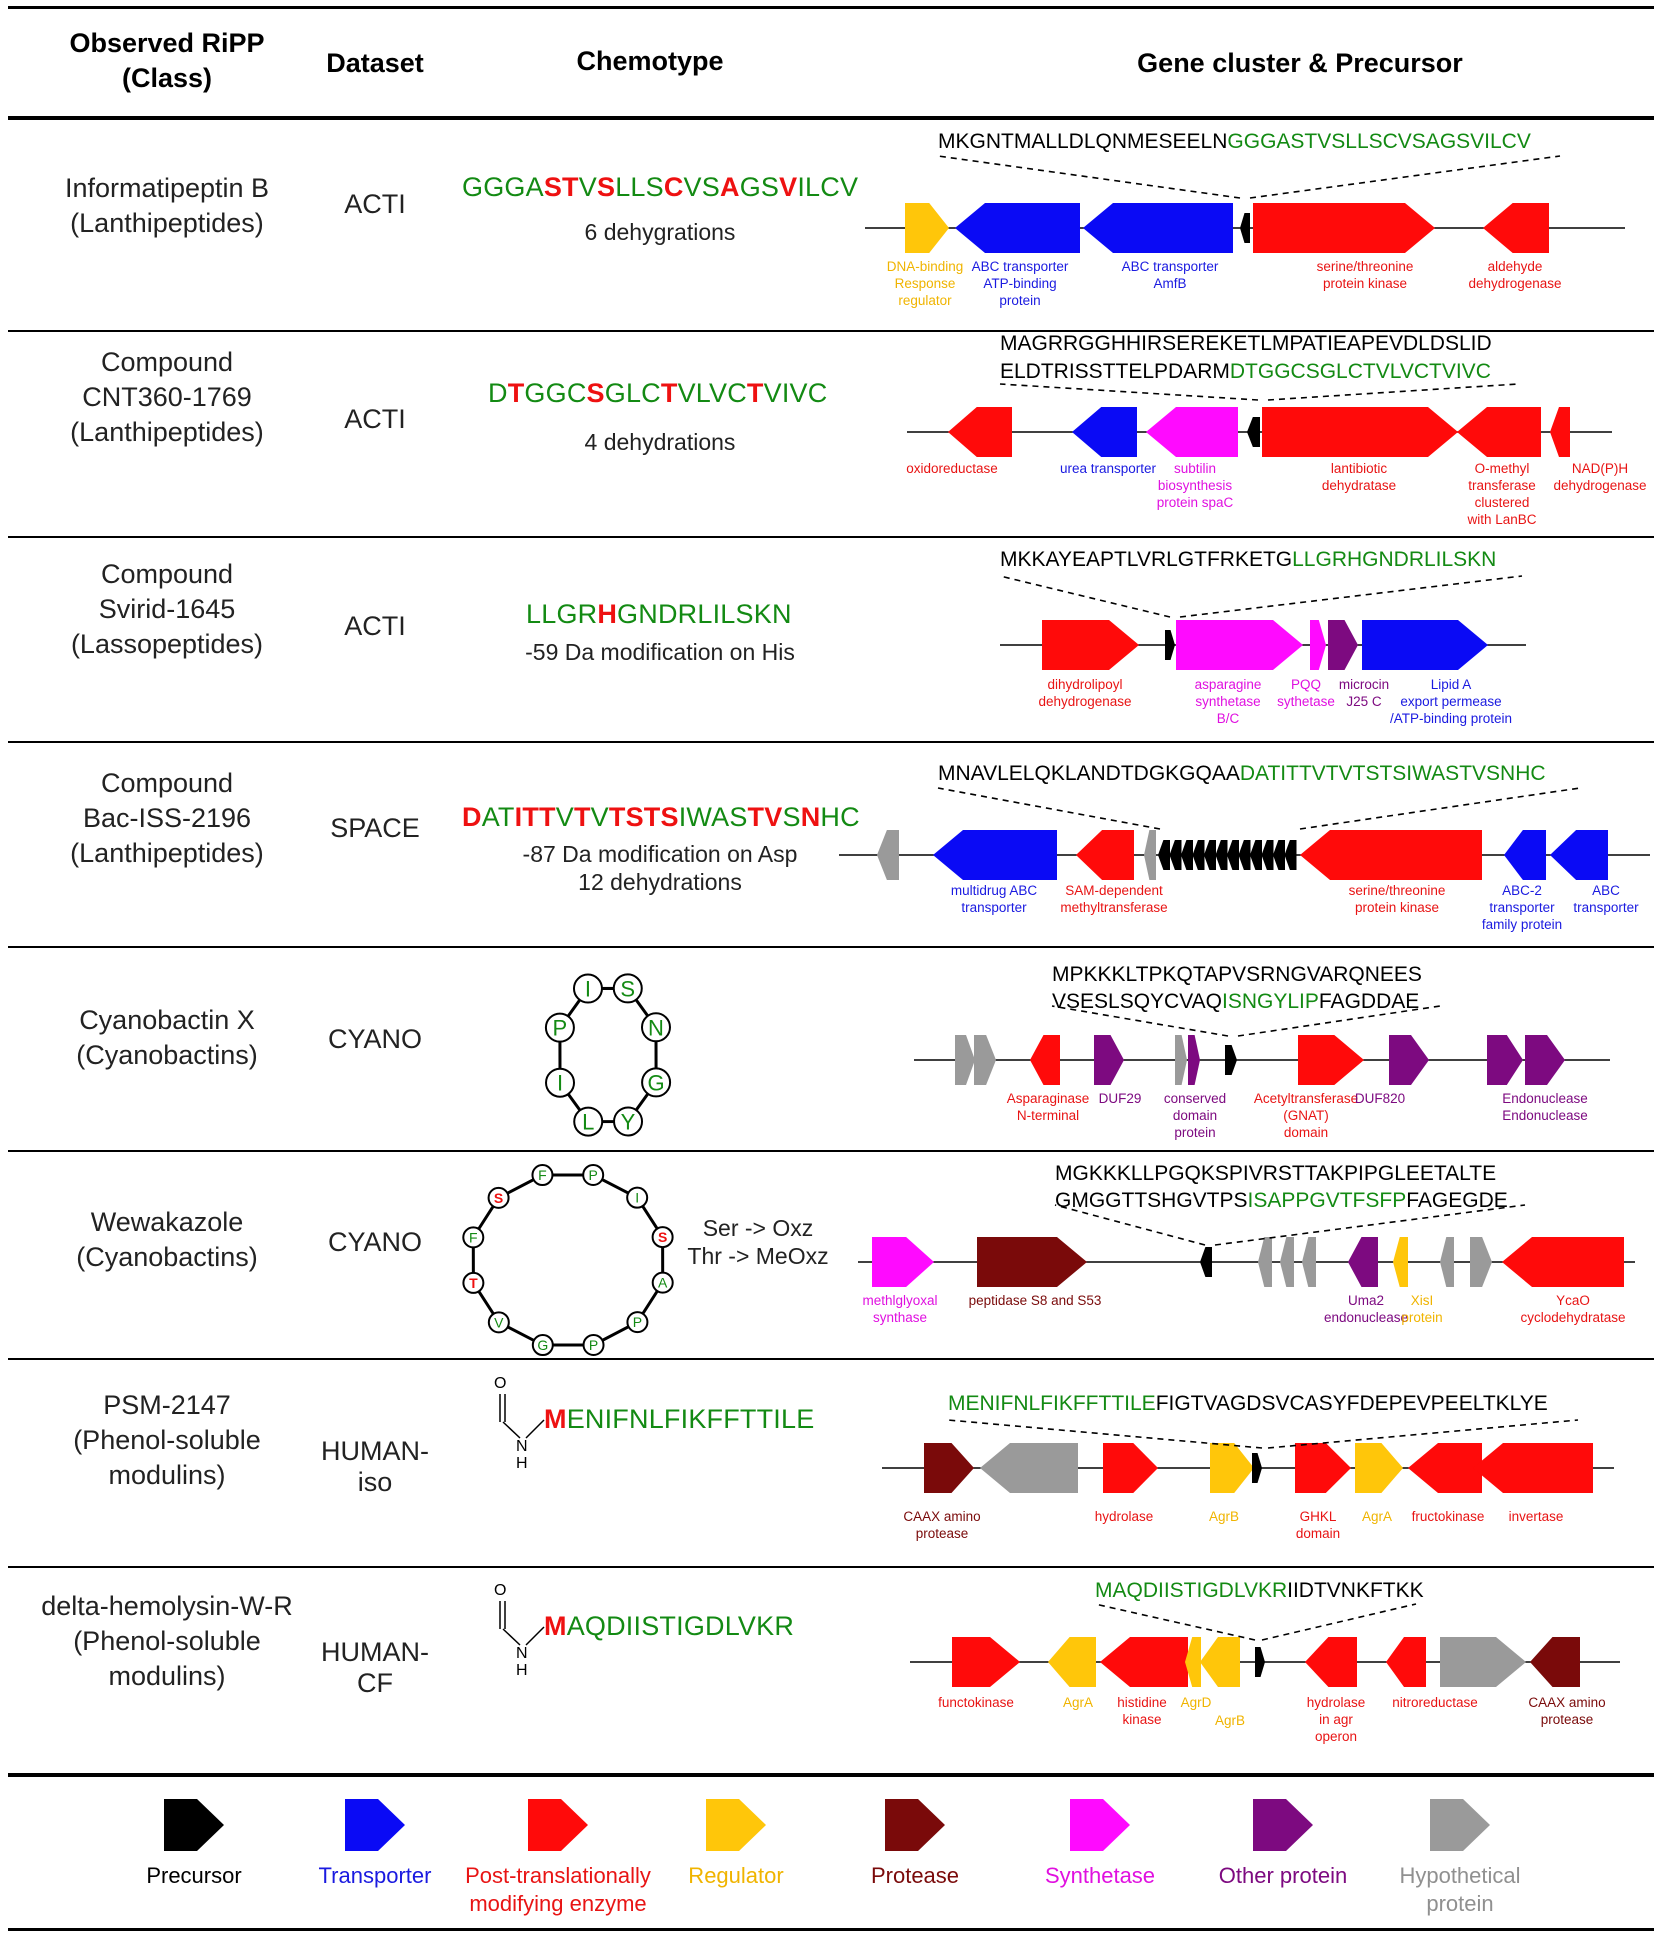 This screenshot has width=1663, height=1936. Describe the element at coordinates (903, 1262) in the screenshot. I see `synthetase-gene` at that location.